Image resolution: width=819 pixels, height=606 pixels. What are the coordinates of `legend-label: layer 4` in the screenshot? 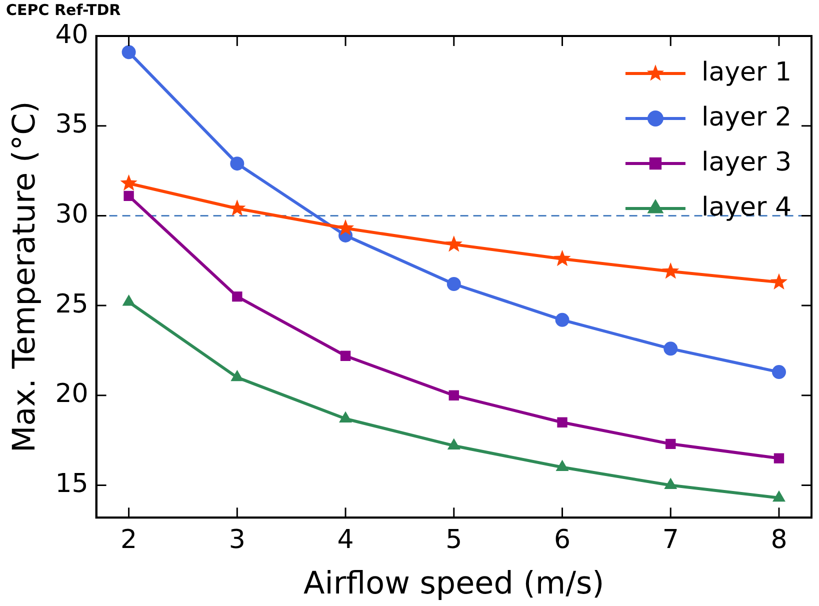 It's located at (746, 207).